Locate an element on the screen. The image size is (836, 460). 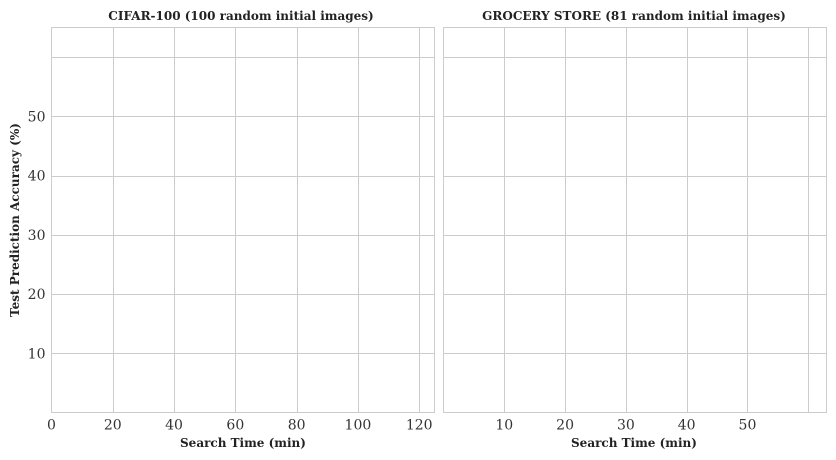
x-tick-labels: 10 20 30 40 50 is located at coordinates (625, 426).